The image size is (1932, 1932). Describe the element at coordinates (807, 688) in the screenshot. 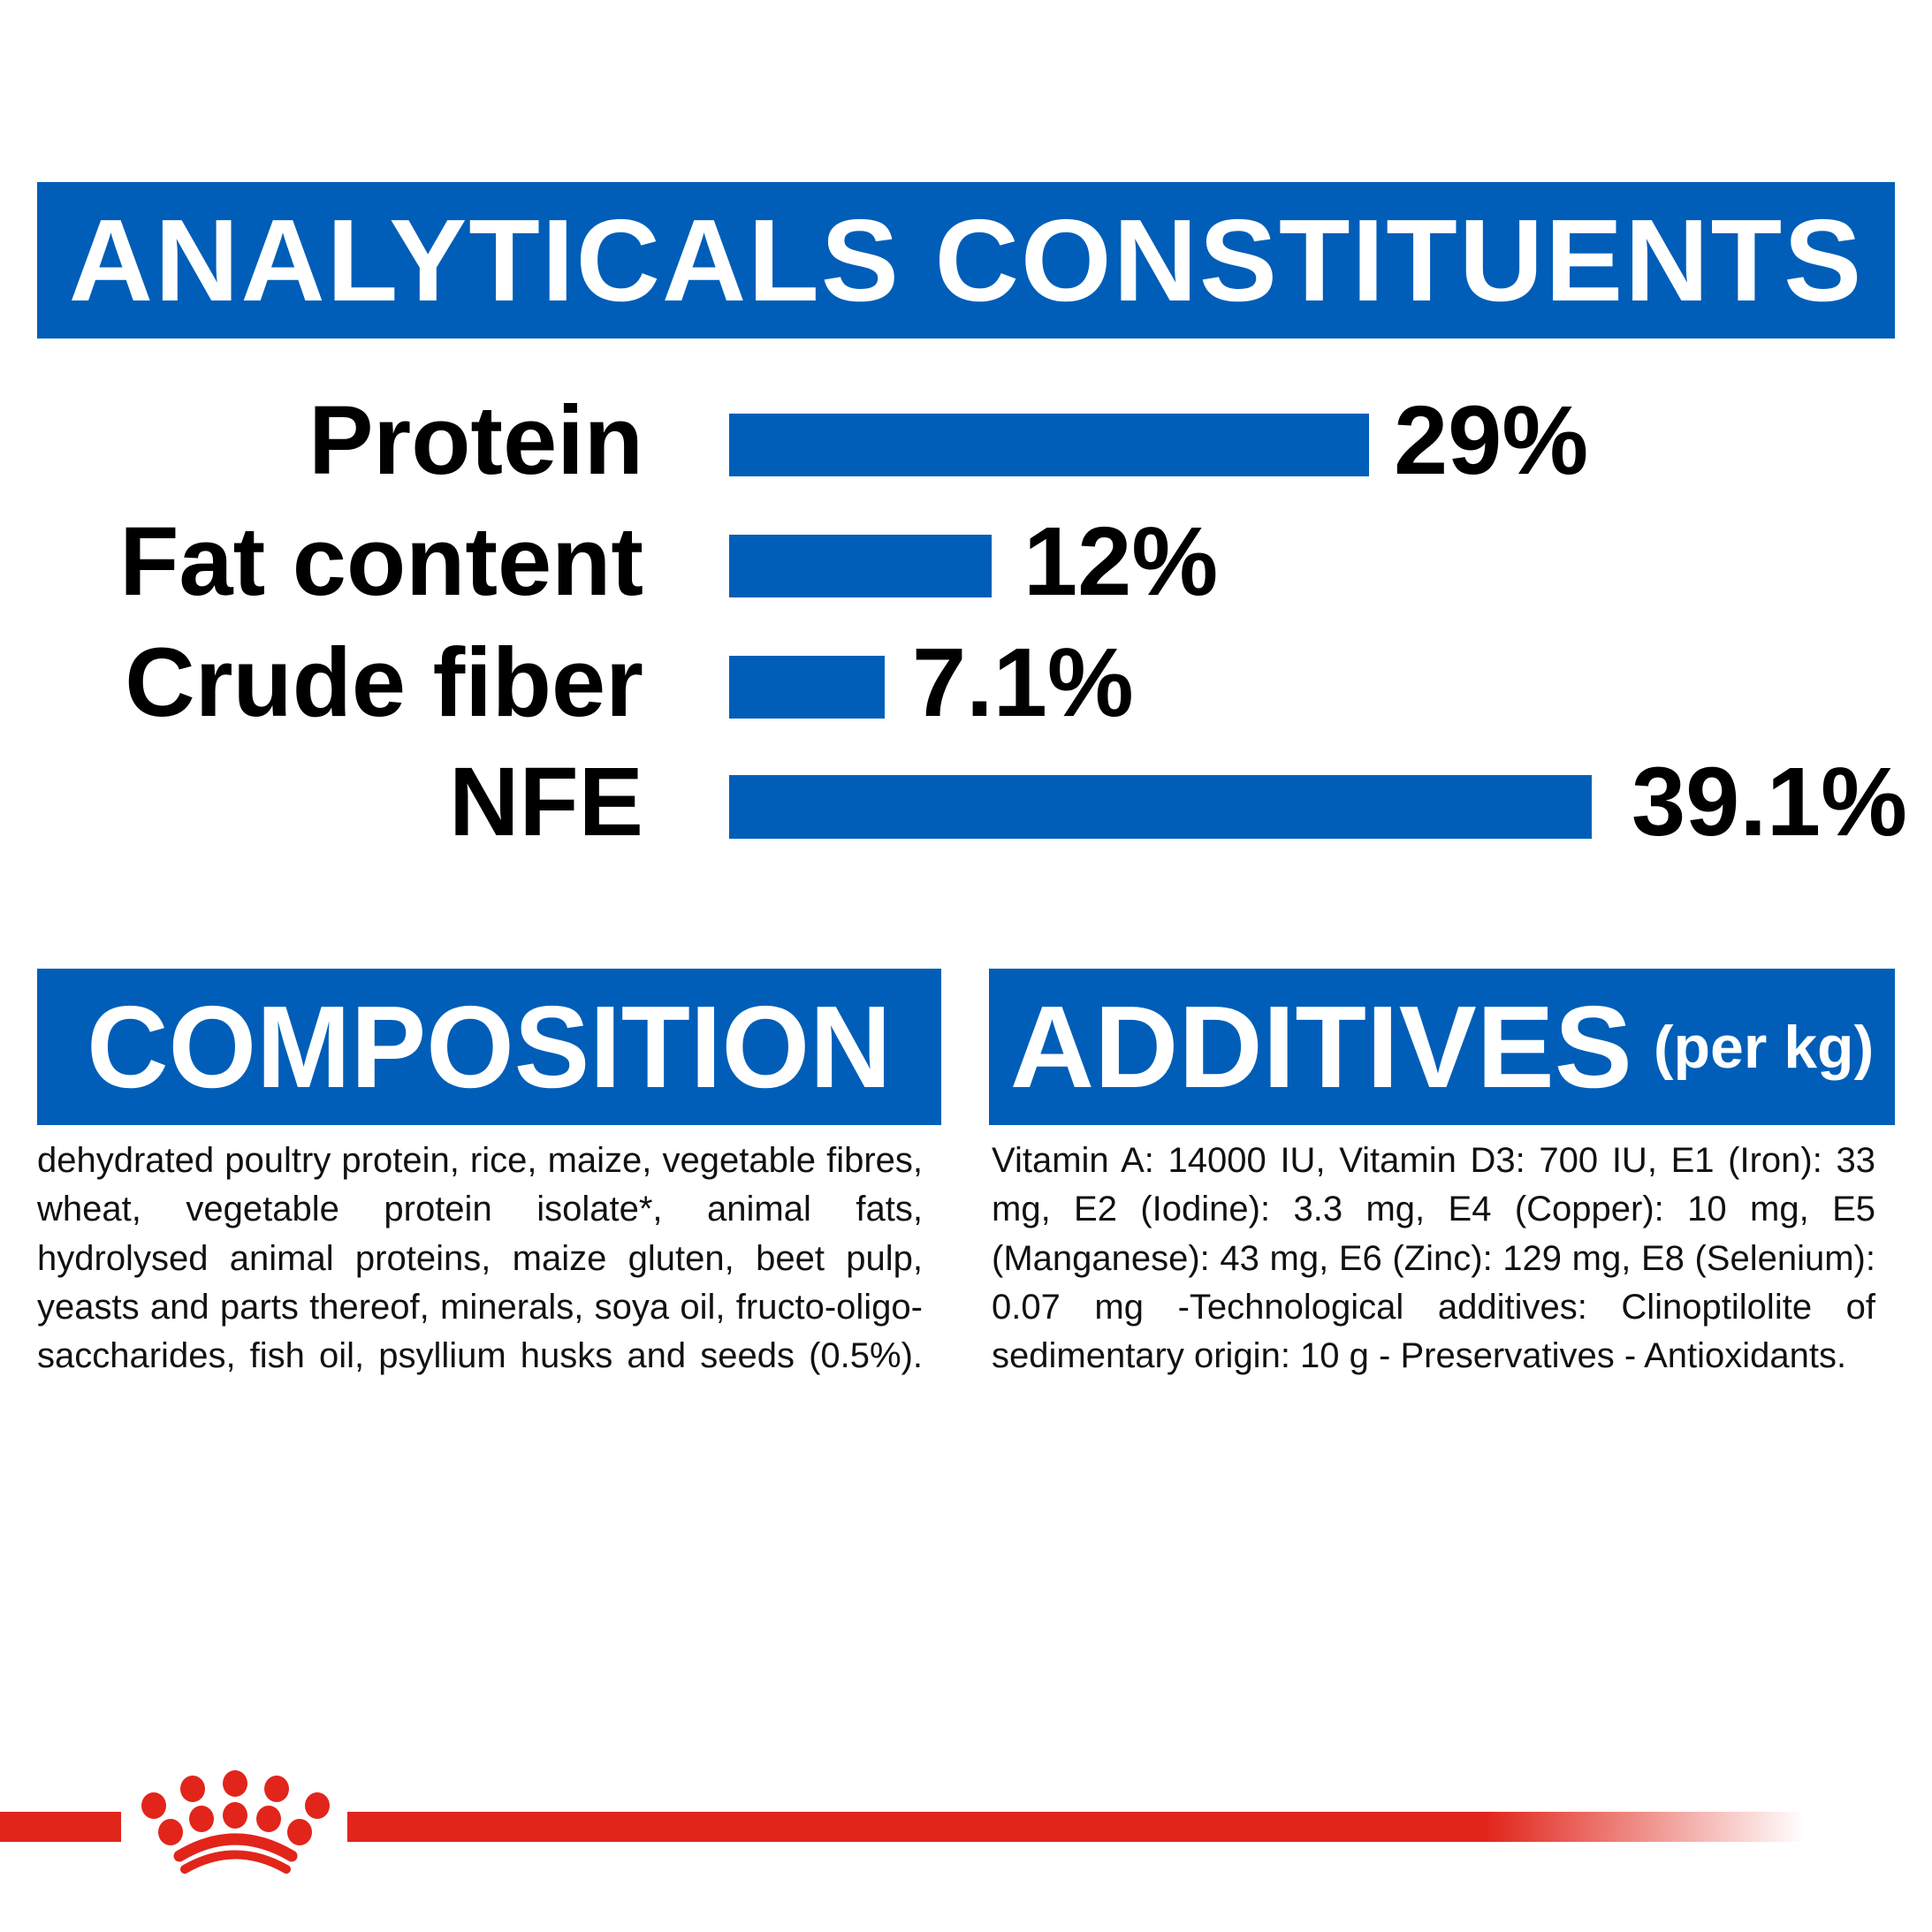

I see `bar-crude-fiber` at that location.